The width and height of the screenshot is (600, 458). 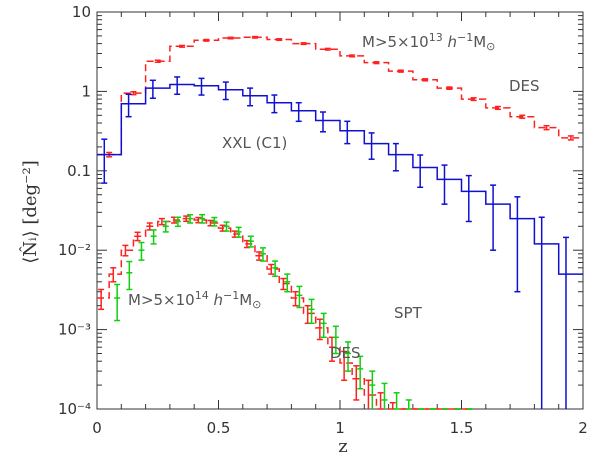 What do you see at coordinates (583, 428) in the screenshot?
I see `x-tick-label: 2` at bounding box center [583, 428].